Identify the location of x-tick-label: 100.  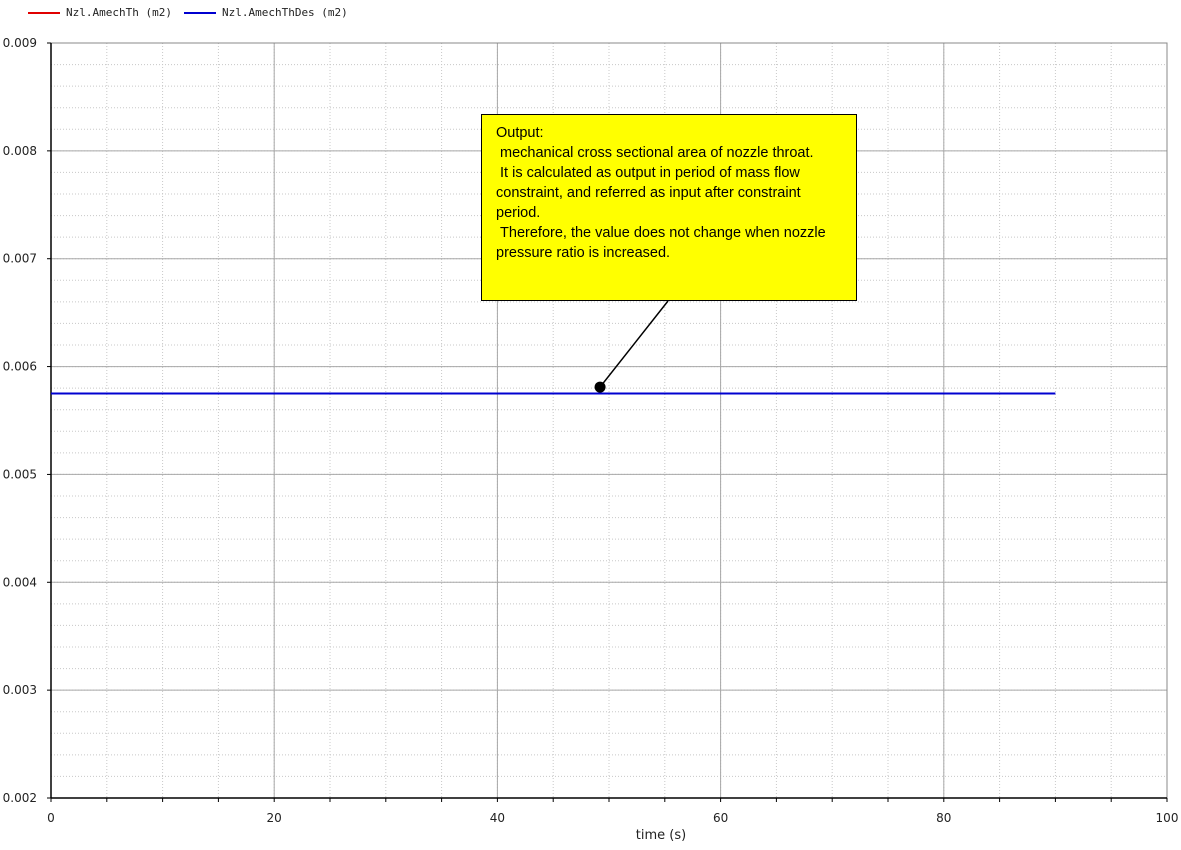
(1167, 818).